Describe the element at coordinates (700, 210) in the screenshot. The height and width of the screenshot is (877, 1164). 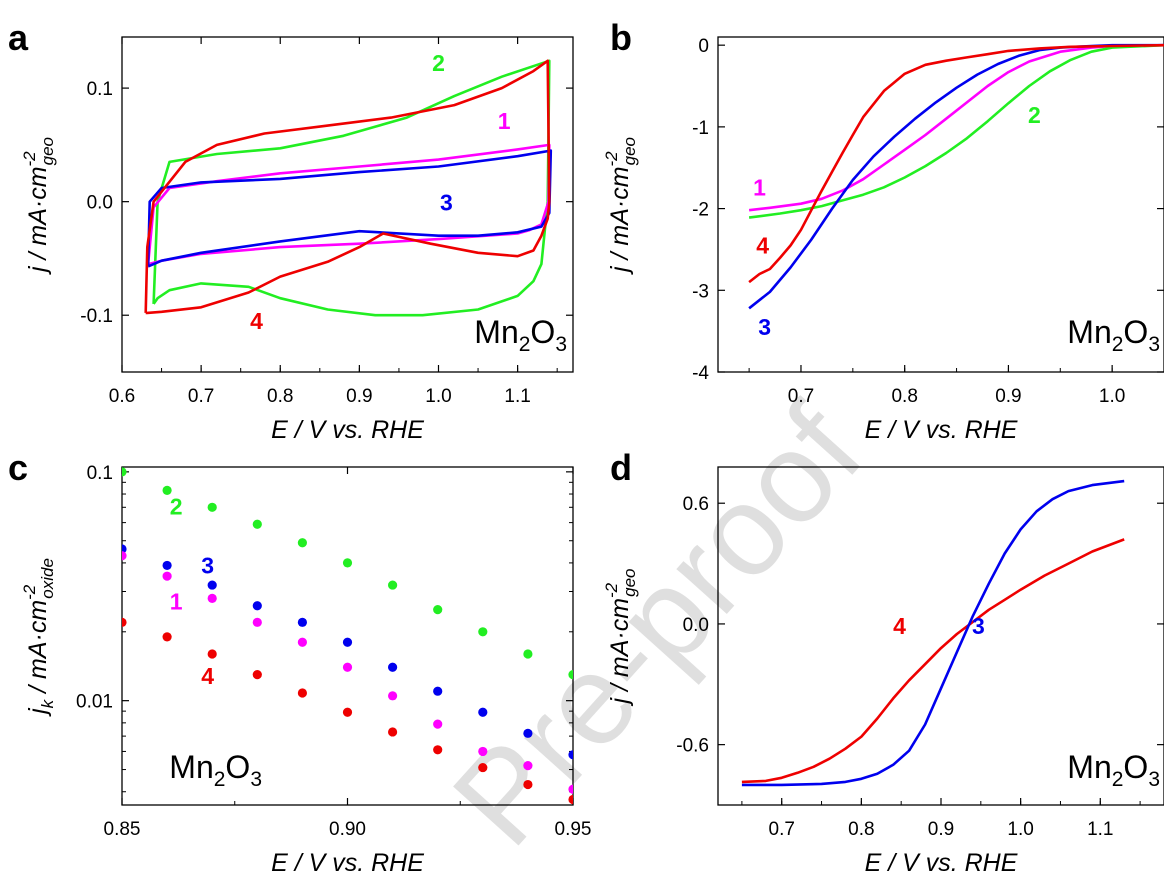
I see `y-tick-label: -2` at that location.